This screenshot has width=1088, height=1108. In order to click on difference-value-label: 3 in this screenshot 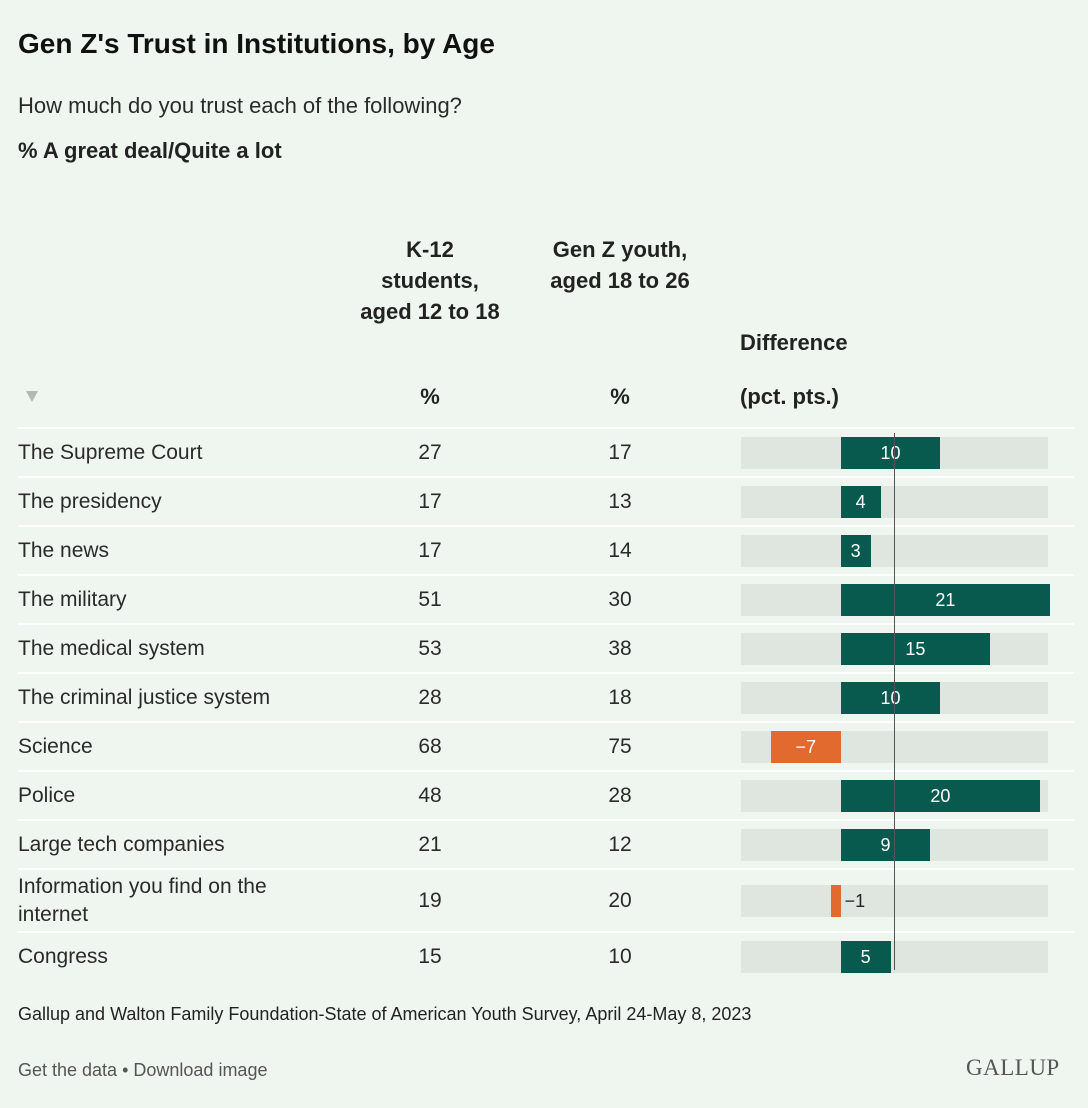, I will do `click(855, 550)`.